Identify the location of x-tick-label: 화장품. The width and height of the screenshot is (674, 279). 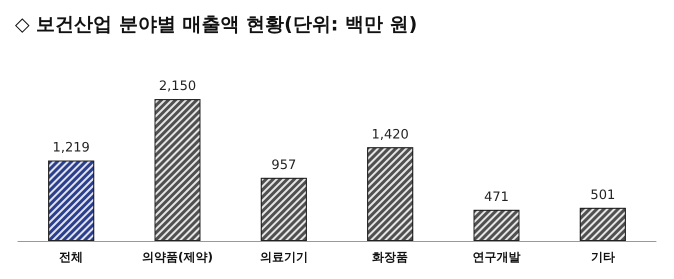
(390, 257).